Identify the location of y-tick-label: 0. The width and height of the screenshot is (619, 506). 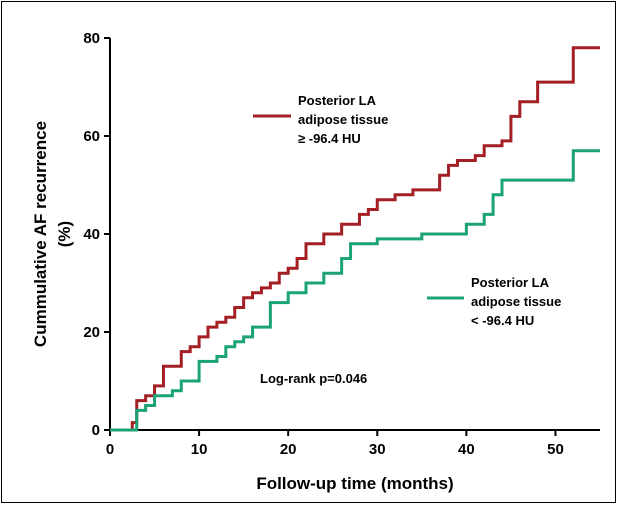
(96, 430).